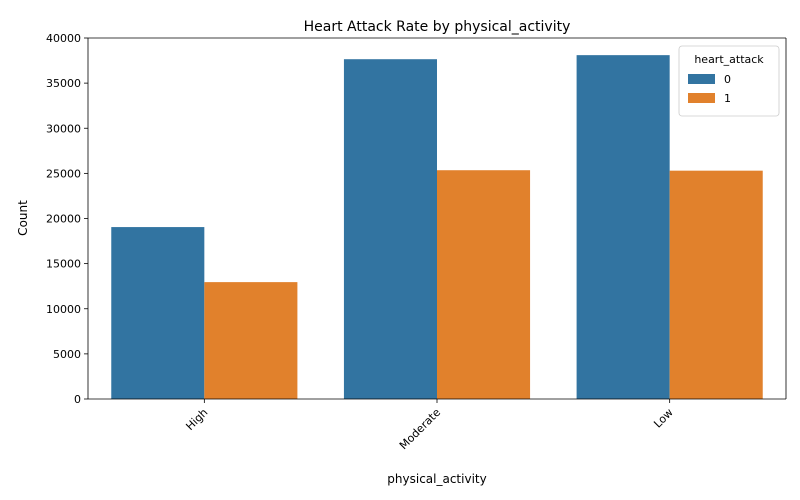 The width and height of the screenshot is (800, 500). Describe the element at coordinates (77, 399) in the screenshot. I see `y-tick-label: 0` at that location.